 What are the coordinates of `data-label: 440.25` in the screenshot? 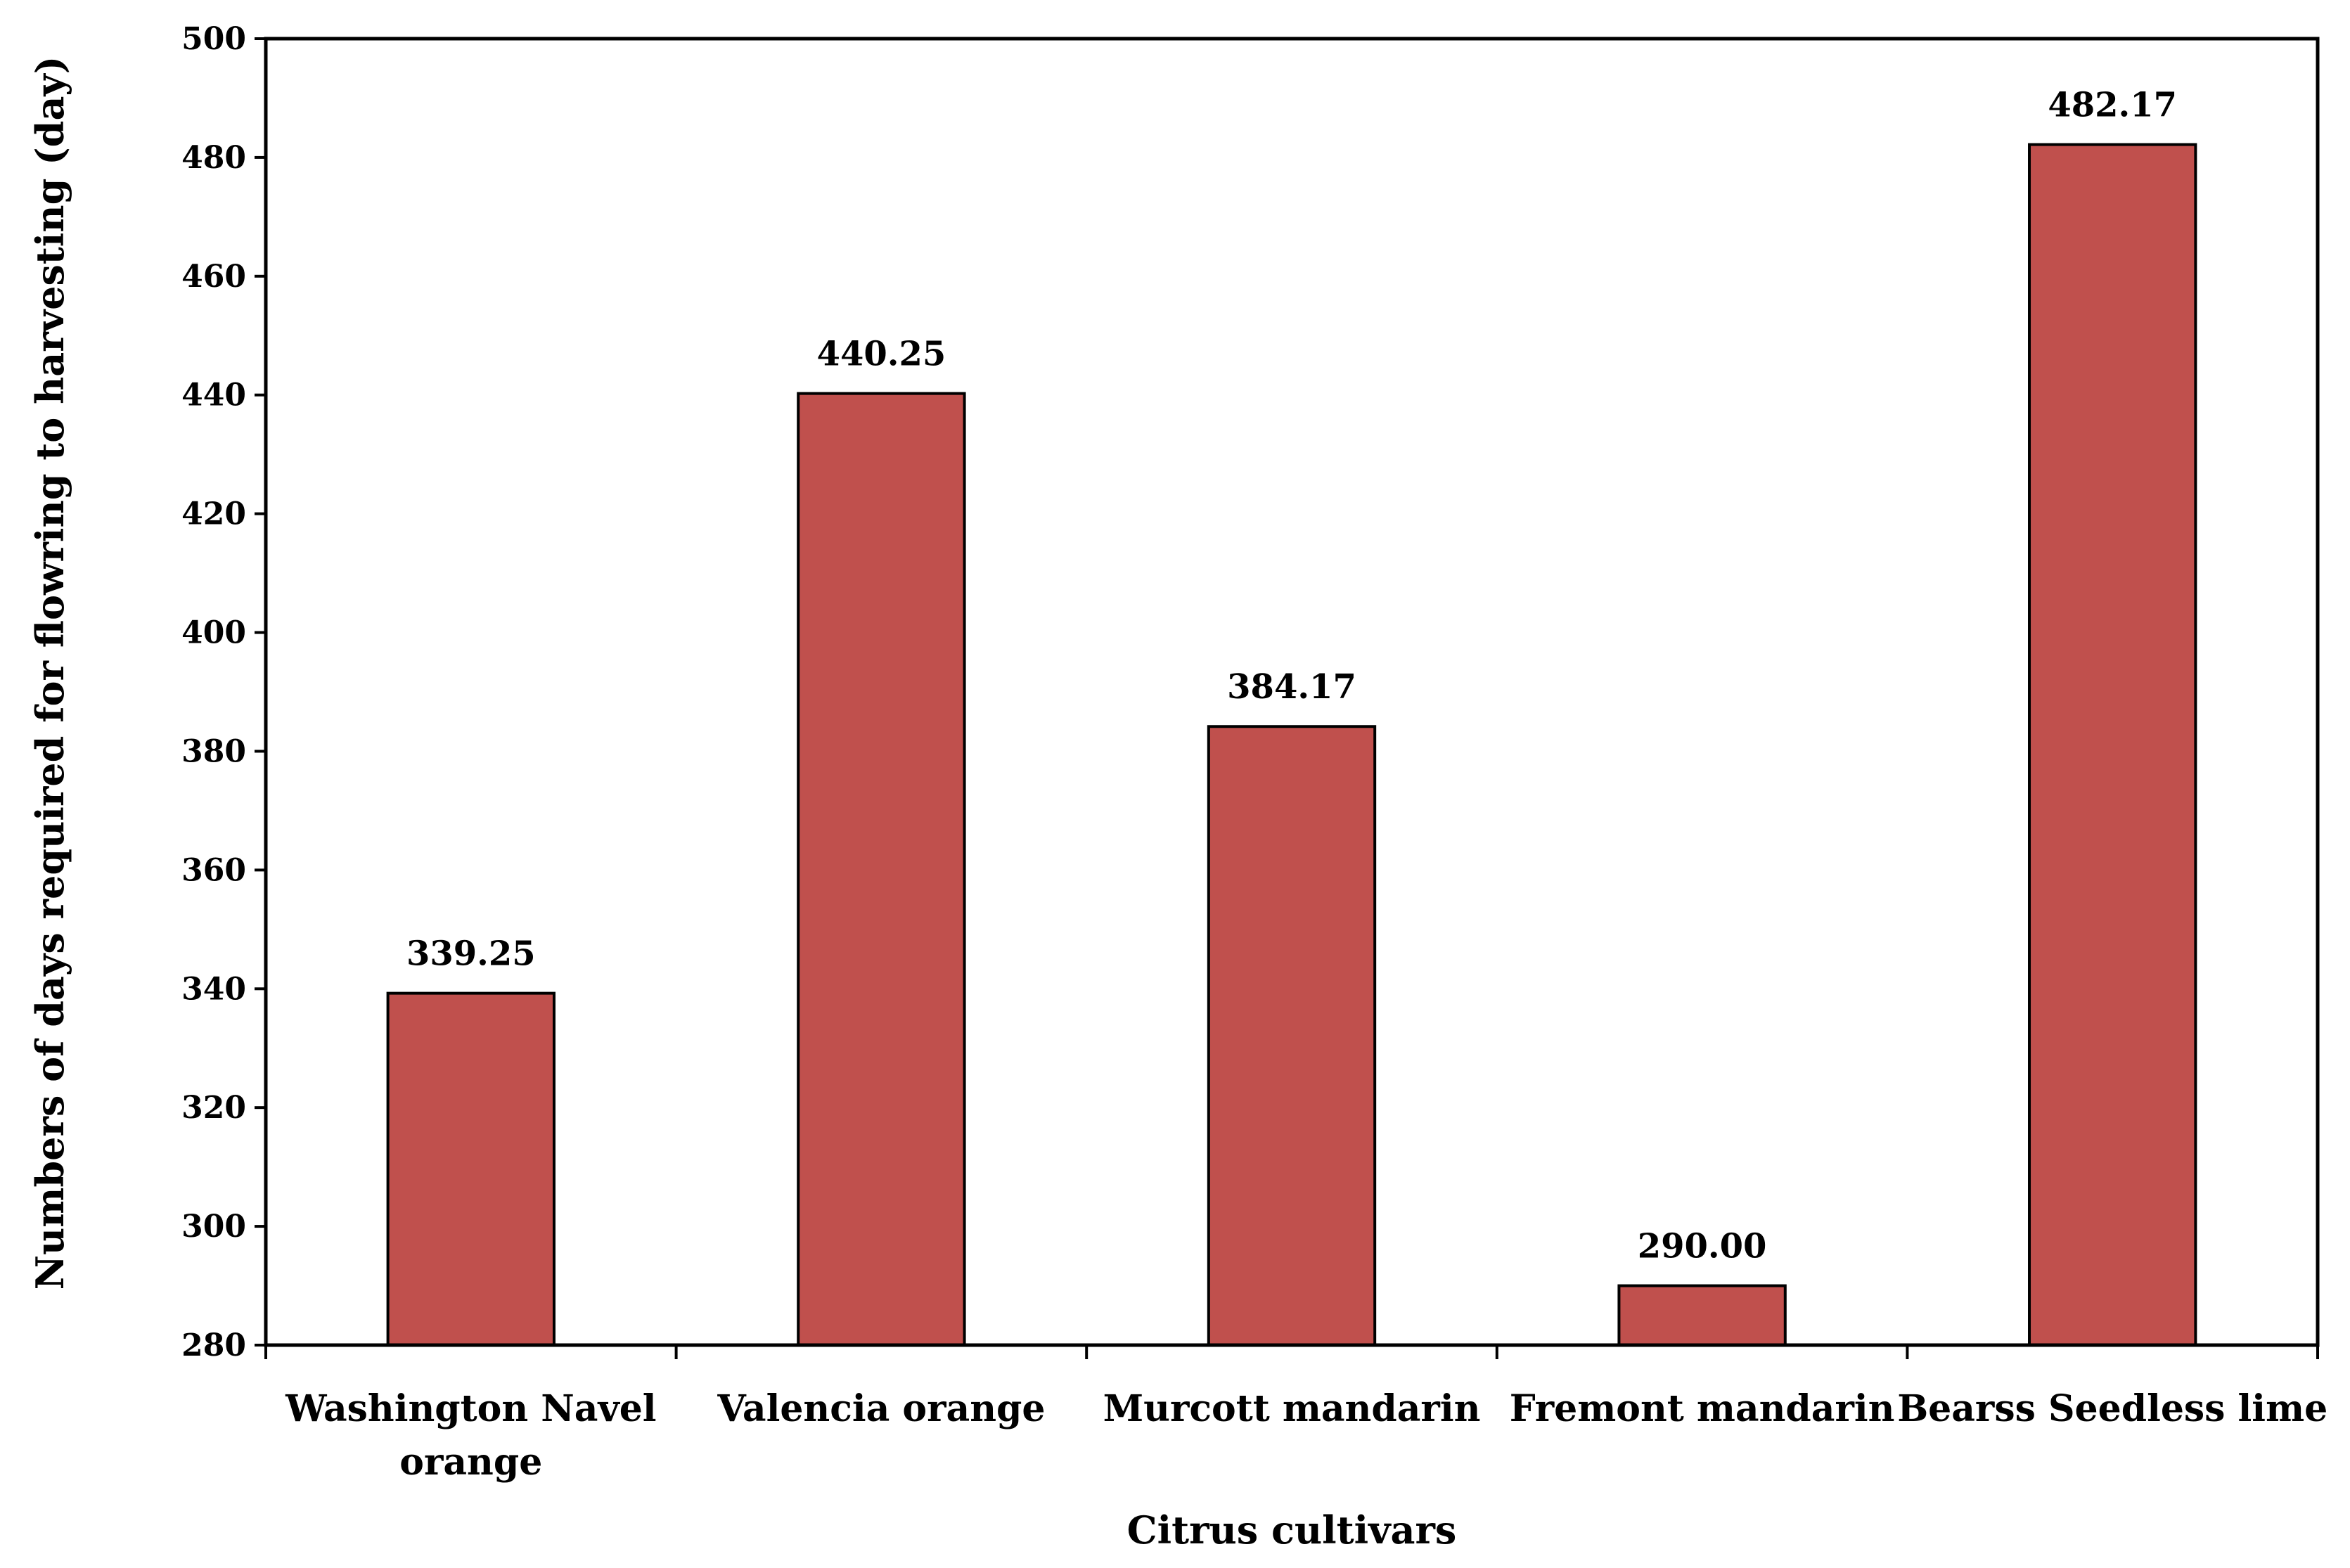 It's located at (882, 354).